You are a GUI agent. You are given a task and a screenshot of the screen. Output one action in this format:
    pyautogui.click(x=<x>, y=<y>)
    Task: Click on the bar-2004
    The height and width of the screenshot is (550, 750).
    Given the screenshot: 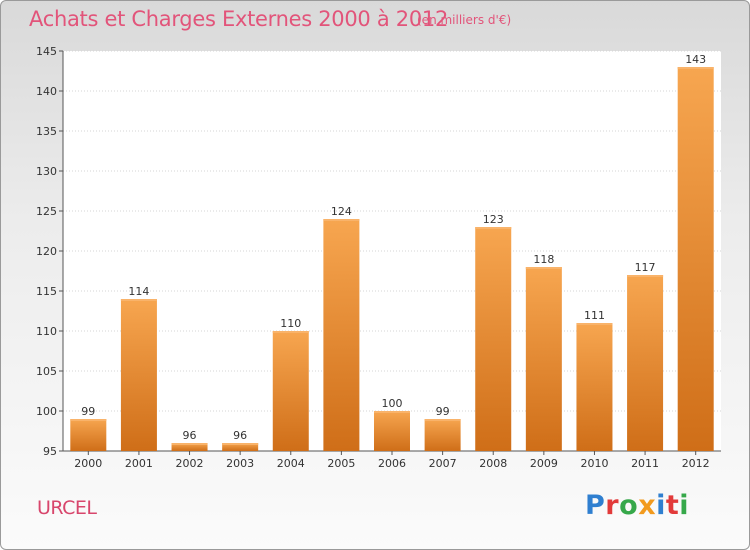 What is the action you would take?
    pyautogui.click(x=290, y=391)
    